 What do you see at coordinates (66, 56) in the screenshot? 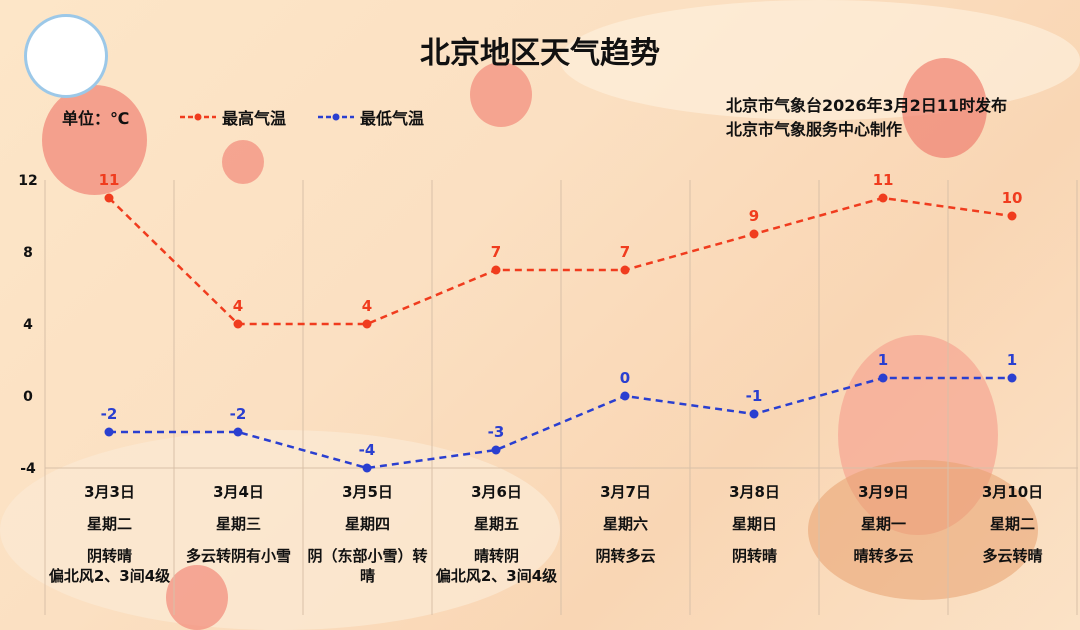
I see `logo` at bounding box center [66, 56].